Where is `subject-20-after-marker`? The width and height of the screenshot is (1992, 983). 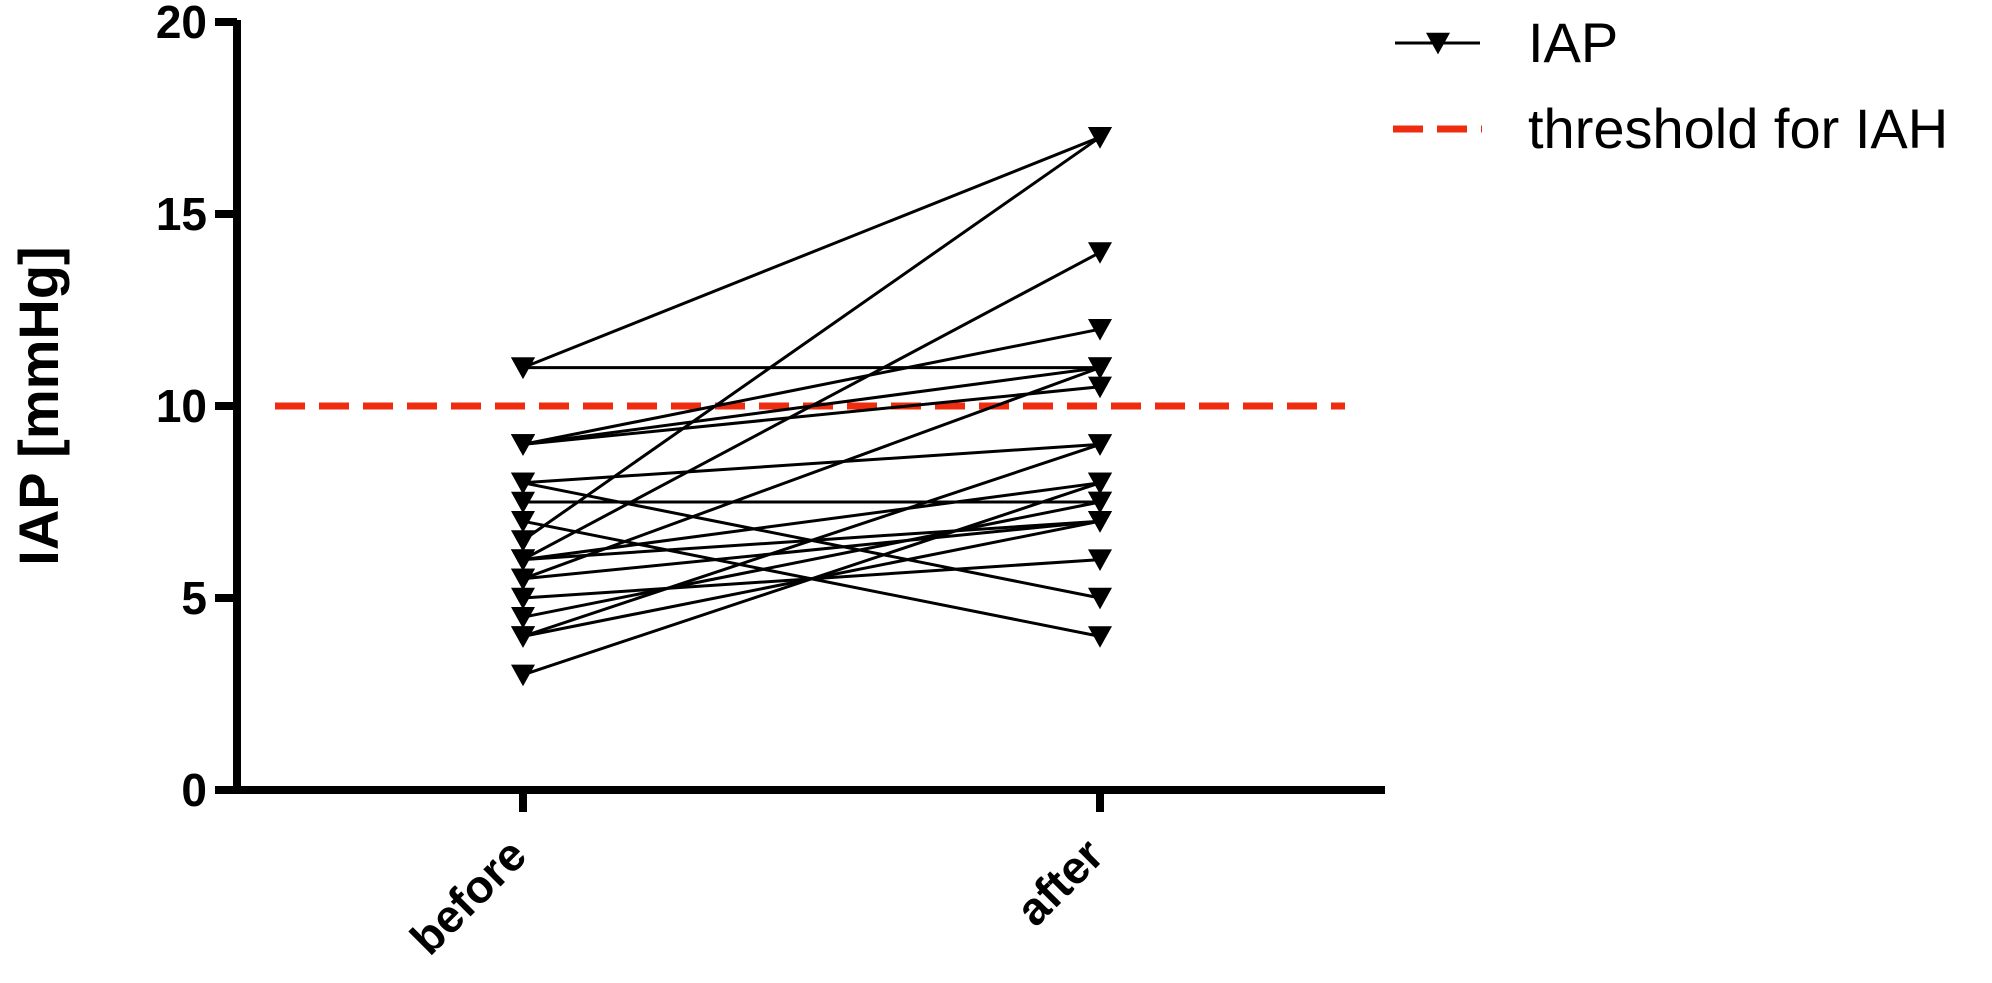
subject-20-after-marker is located at coordinates (1100, 483).